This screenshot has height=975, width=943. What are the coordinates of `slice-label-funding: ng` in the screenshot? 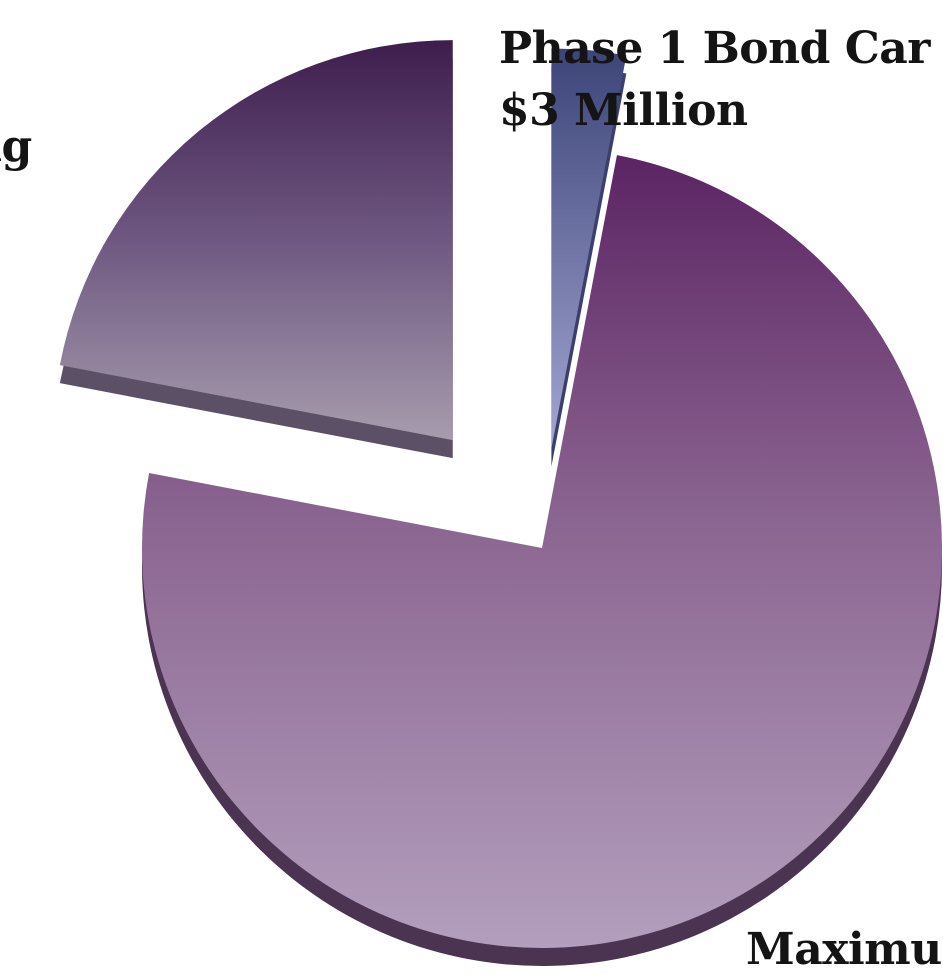 It's located at (16, 147).